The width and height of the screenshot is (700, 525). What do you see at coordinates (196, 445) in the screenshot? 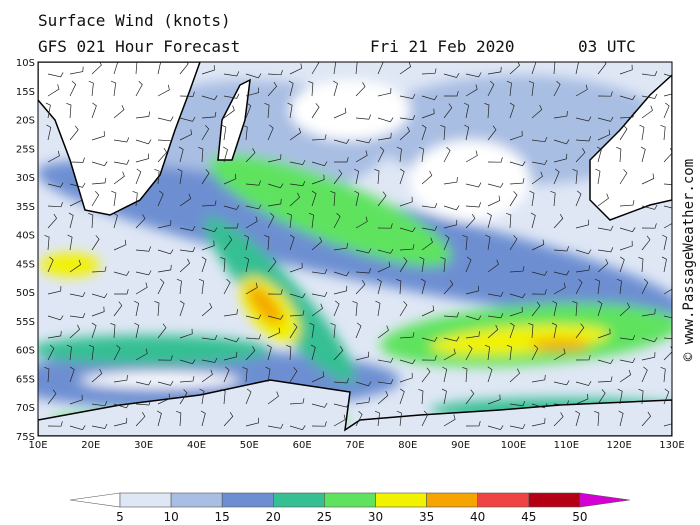
I see `lon-label: 40E` at bounding box center [196, 445].